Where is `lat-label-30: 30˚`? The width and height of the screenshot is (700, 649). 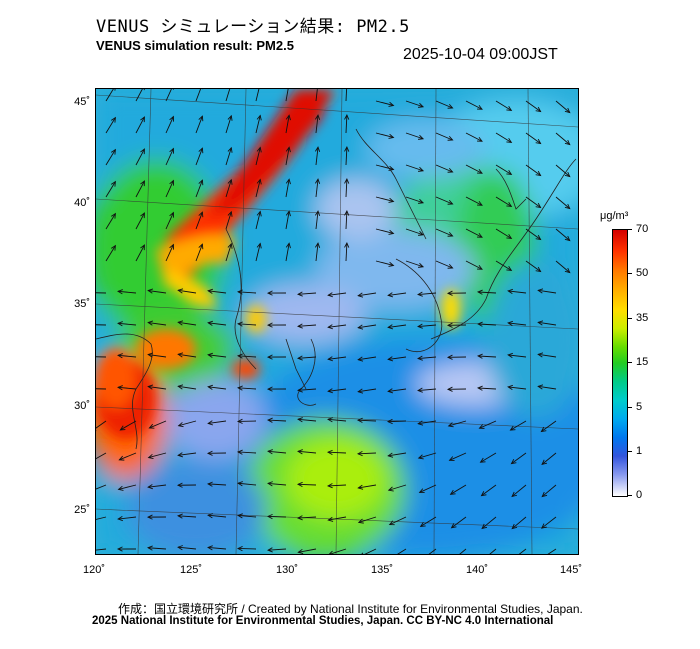 lat-label-30: 30˚ is located at coordinates (82, 406).